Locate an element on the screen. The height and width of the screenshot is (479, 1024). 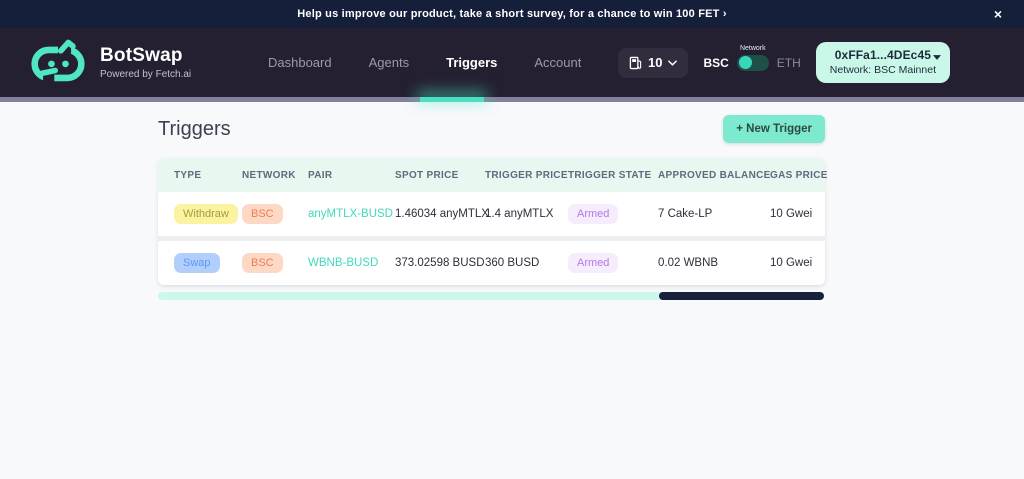
pair-cell: WBNB-BUSD is located at coordinates (343, 263).